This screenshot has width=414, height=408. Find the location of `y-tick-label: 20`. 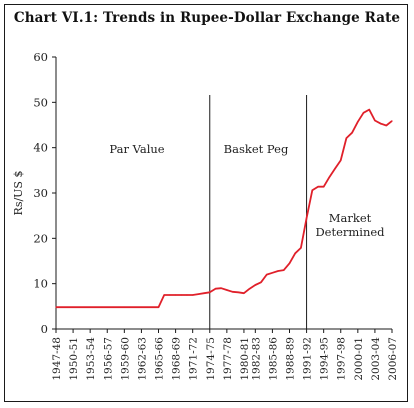

y-tick-label: 20 is located at coordinates (40, 238).